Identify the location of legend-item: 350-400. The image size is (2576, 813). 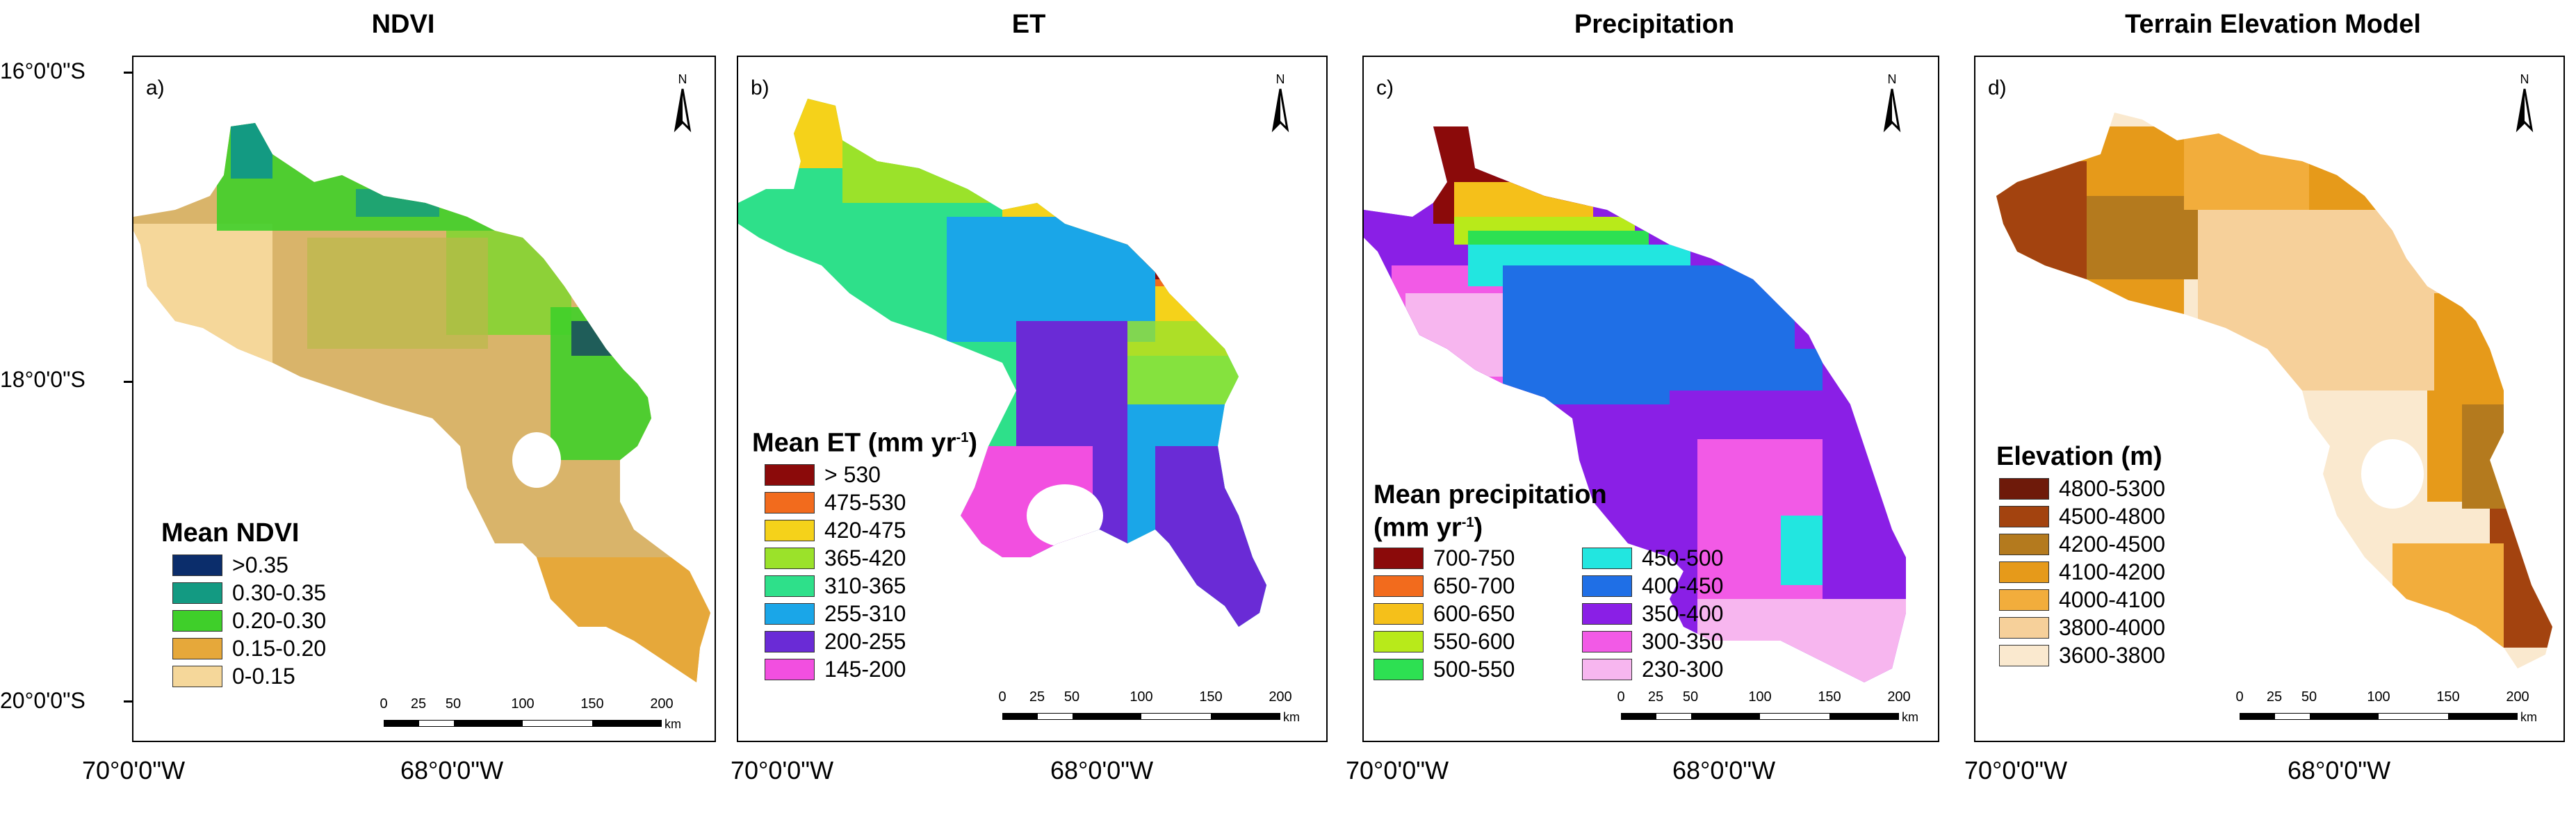
(1652, 614).